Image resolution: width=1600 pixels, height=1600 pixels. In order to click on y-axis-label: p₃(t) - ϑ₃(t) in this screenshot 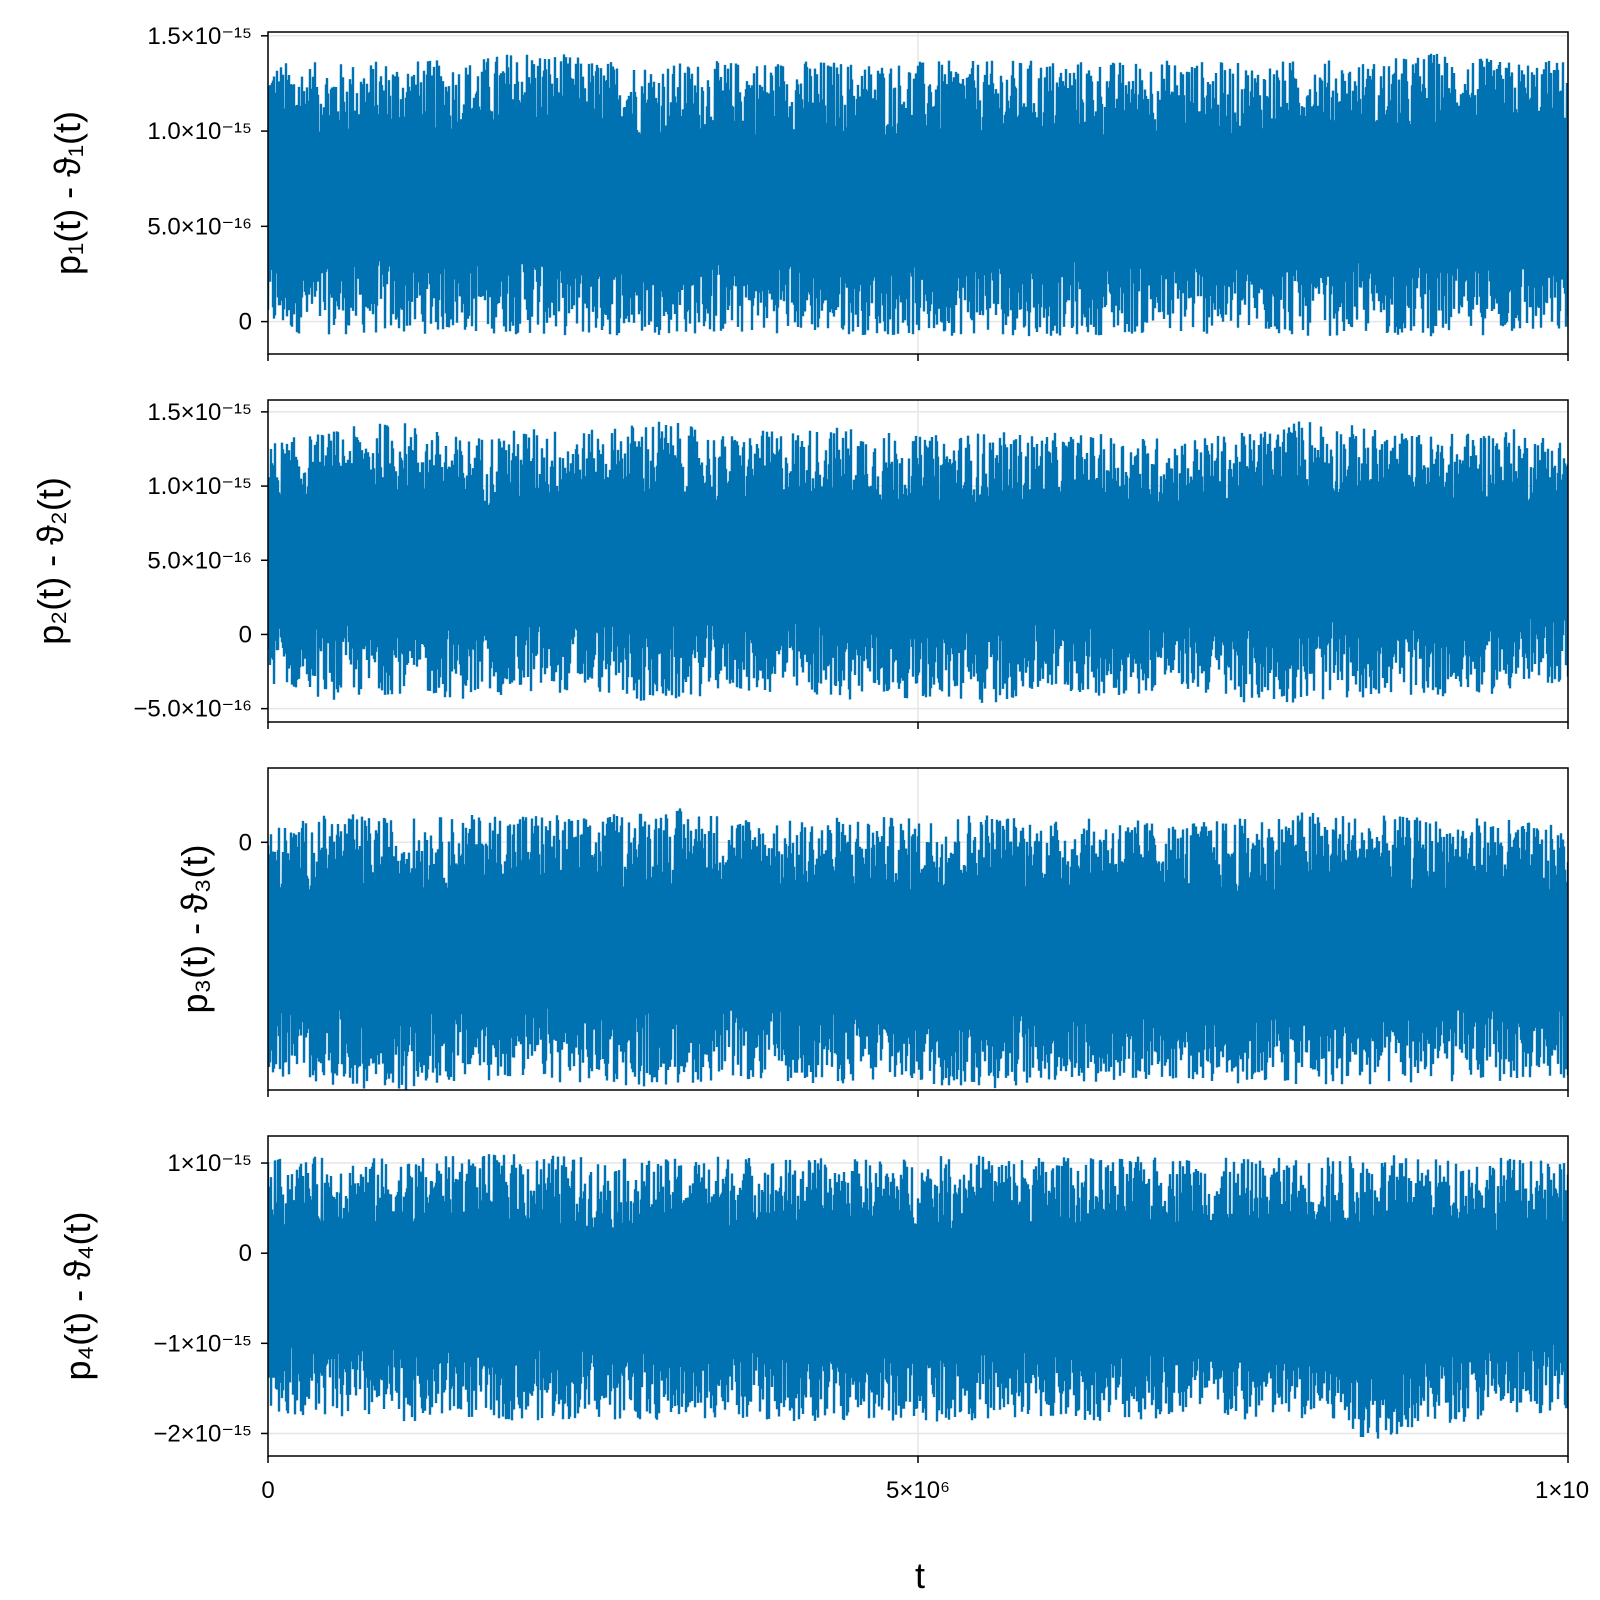, I will do `click(194, 929)`.